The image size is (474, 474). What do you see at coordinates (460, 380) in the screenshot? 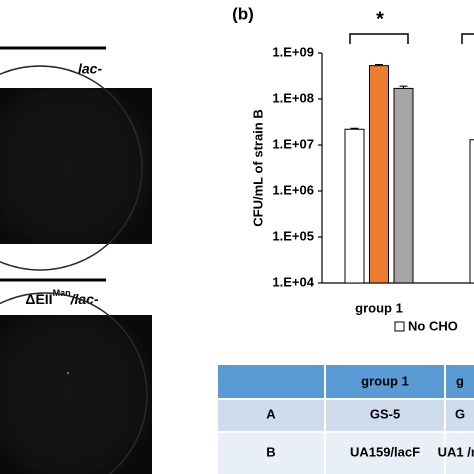
I see `table-header-cell: g` at bounding box center [460, 380].